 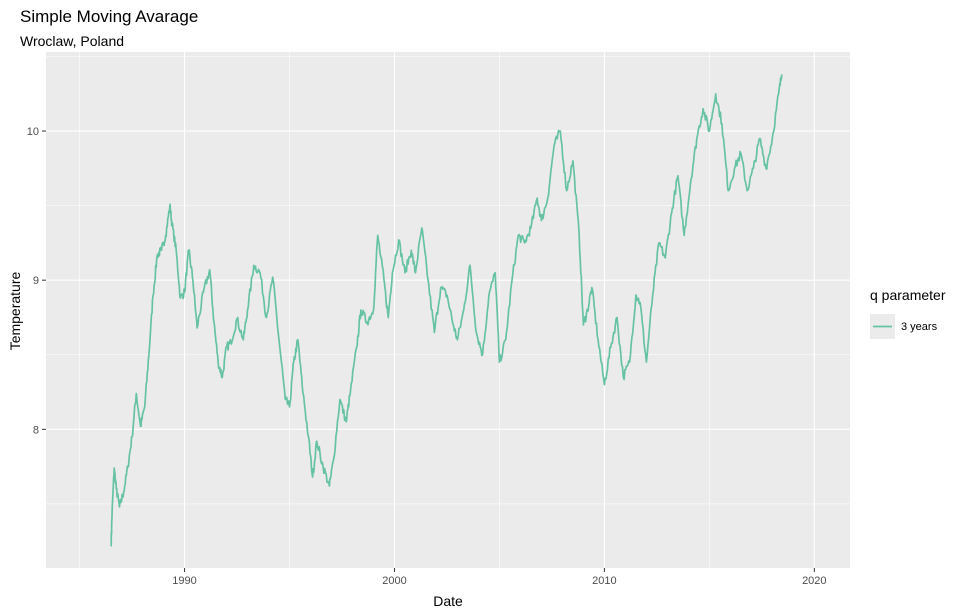 What do you see at coordinates (814, 581) in the screenshot?
I see `x-tick-label: 2020` at bounding box center [814, 581].